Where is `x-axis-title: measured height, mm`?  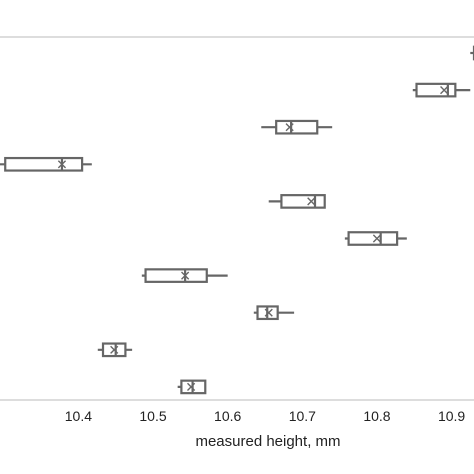 x-axis-title: measured height, mm is located at coordinates (267, 441).